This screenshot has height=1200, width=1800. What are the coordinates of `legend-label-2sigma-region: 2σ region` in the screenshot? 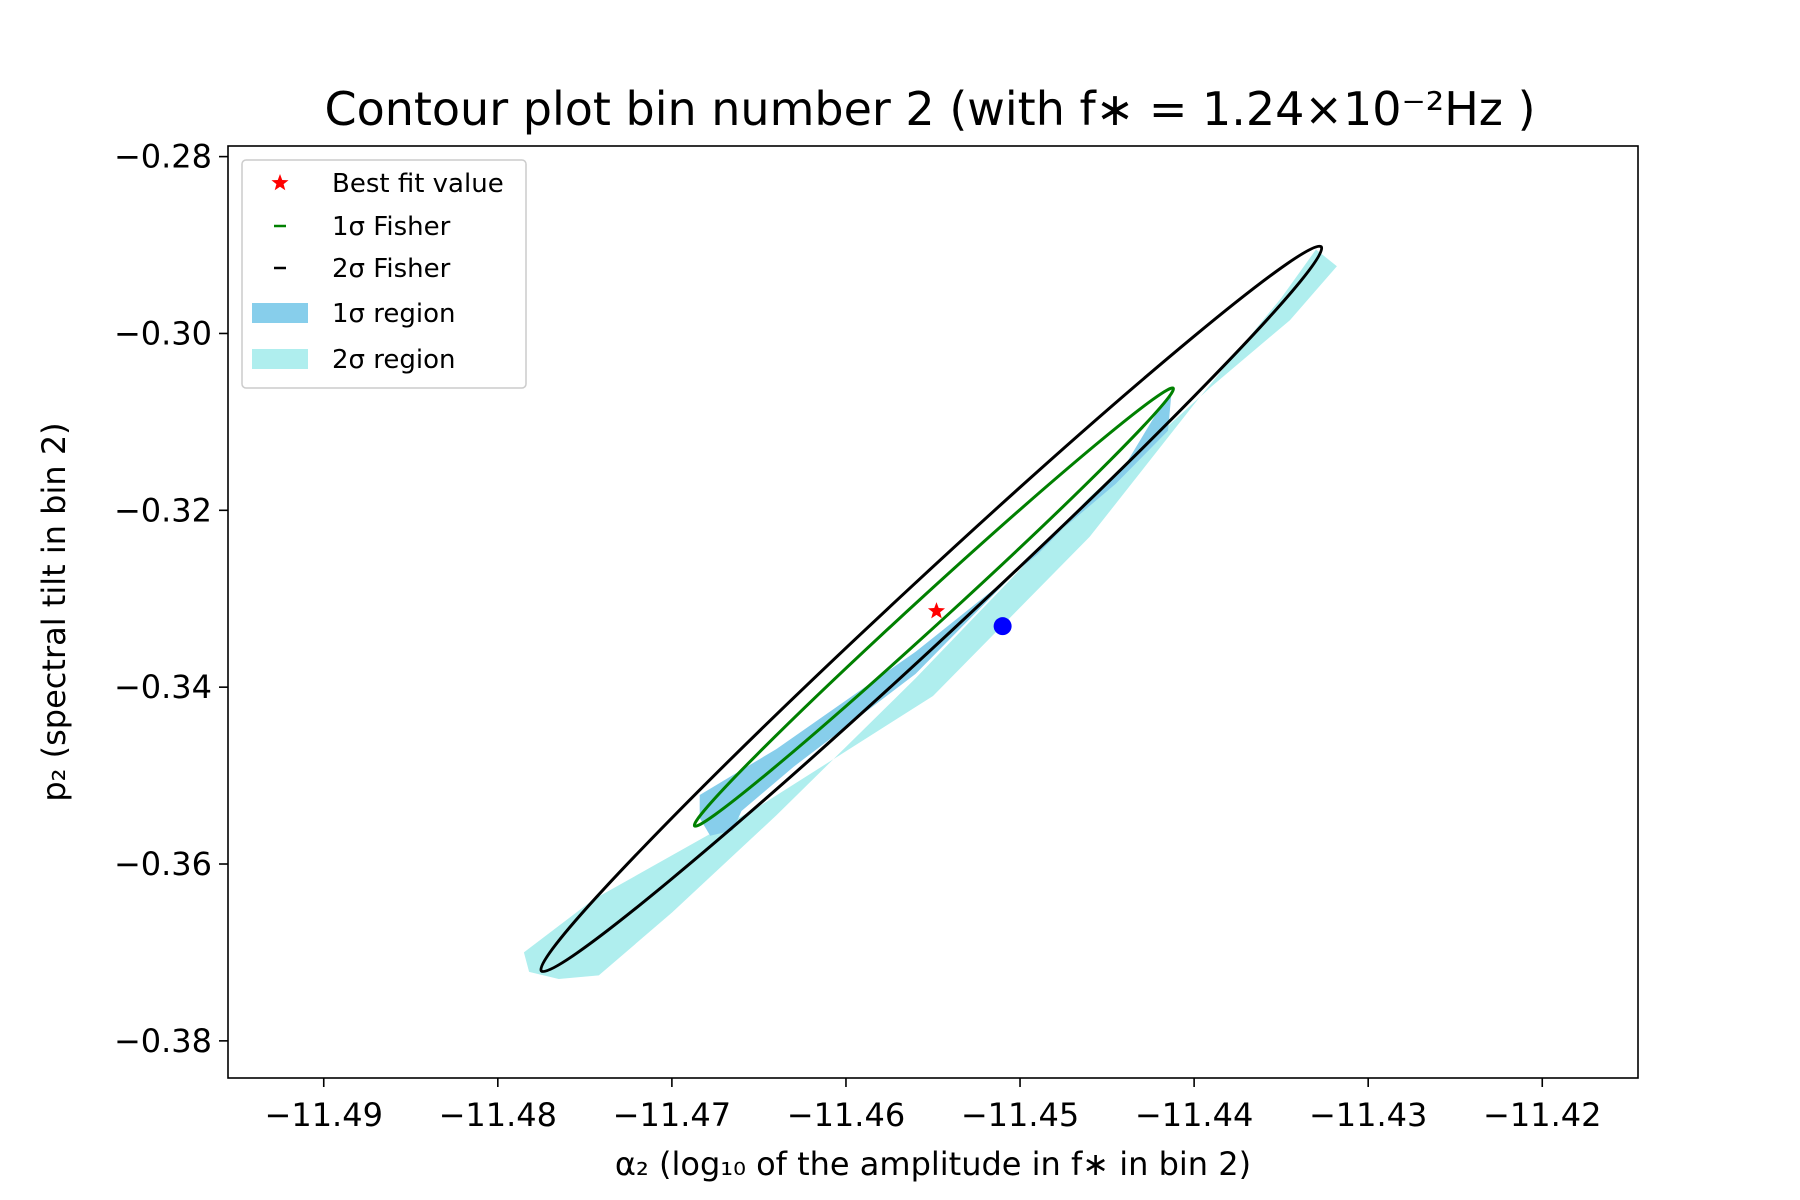 It's located at (394, 360).